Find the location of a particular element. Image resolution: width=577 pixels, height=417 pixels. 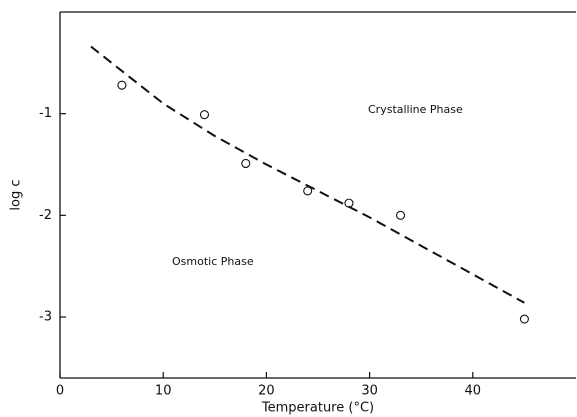

y-tick-label: -2 is located at coordinates (45, 215).